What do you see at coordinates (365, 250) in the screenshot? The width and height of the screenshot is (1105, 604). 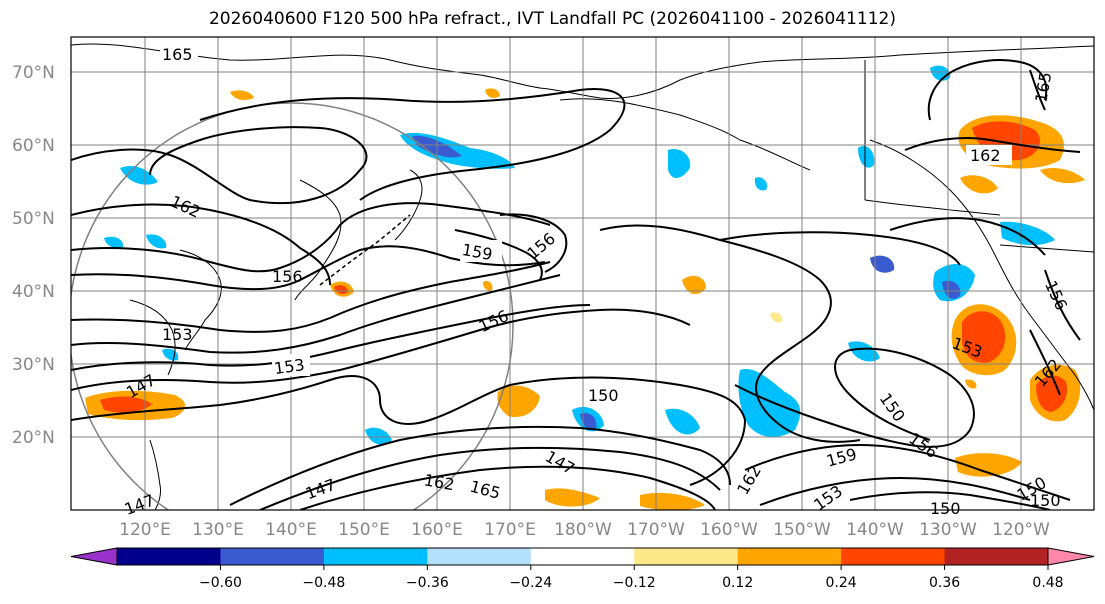 I see `dashed-feature-line` at bounding box center [365, 250].